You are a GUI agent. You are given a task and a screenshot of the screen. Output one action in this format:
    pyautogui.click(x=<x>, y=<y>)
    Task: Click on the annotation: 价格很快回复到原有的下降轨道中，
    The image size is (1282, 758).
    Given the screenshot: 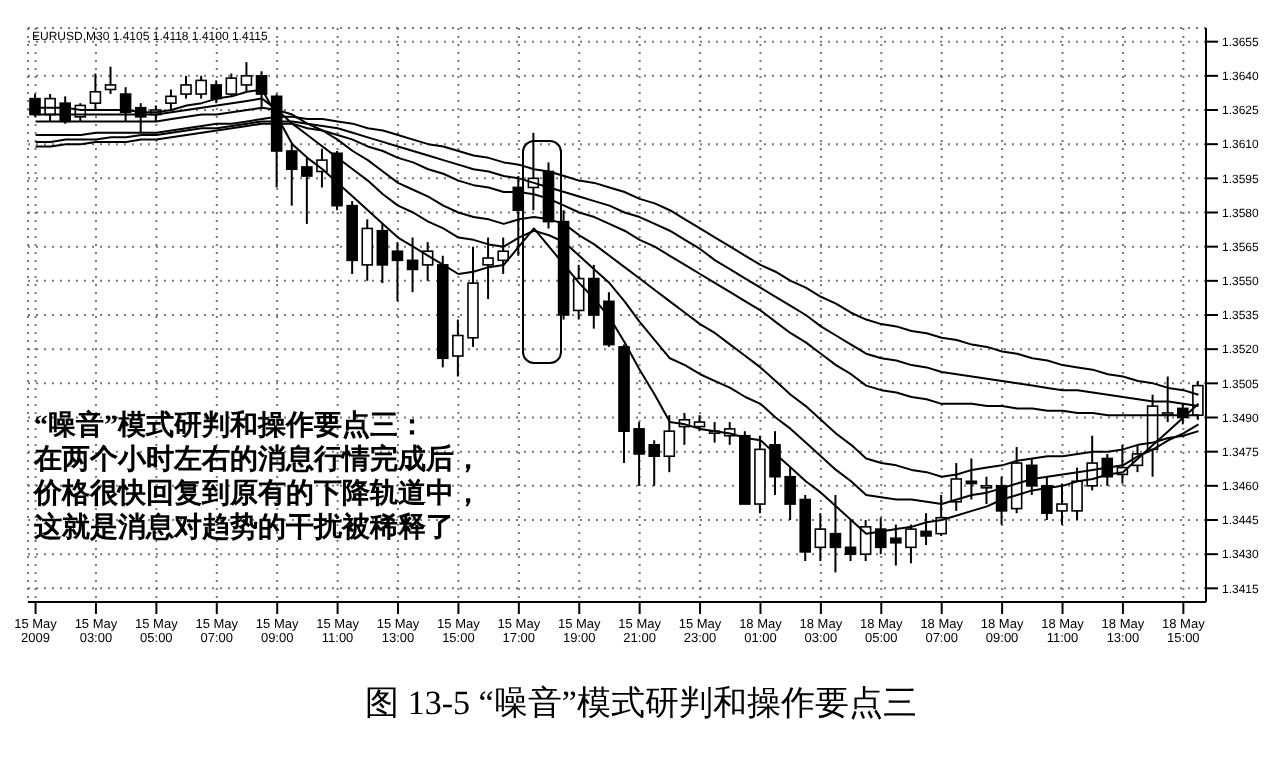 What is the action you would take?
    pyautogui.click(x=258, y=494)
    